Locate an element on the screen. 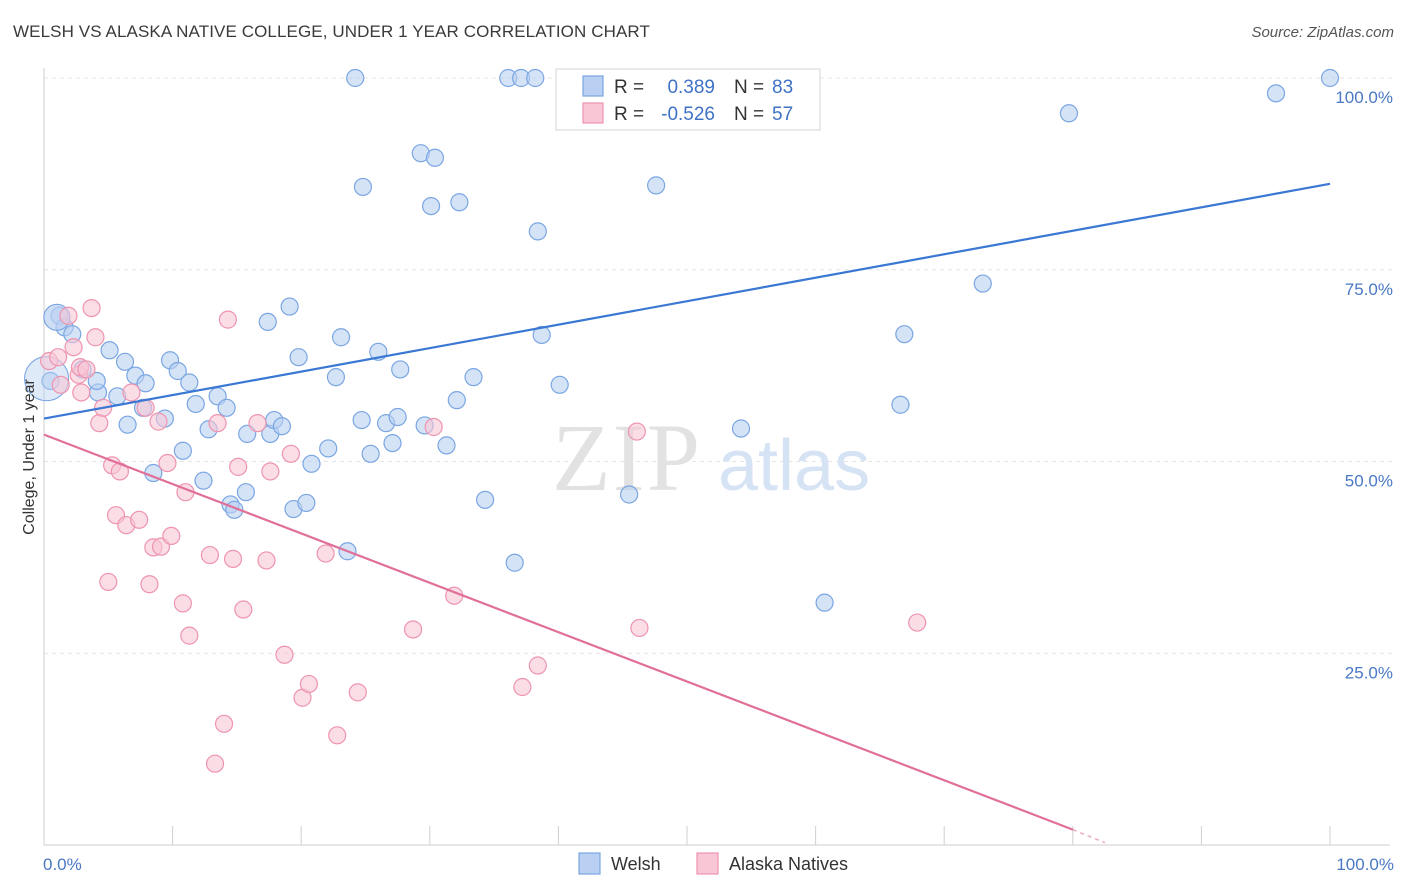  y-tick-label-100: 100.0% is located at coordinates (1364, 97).